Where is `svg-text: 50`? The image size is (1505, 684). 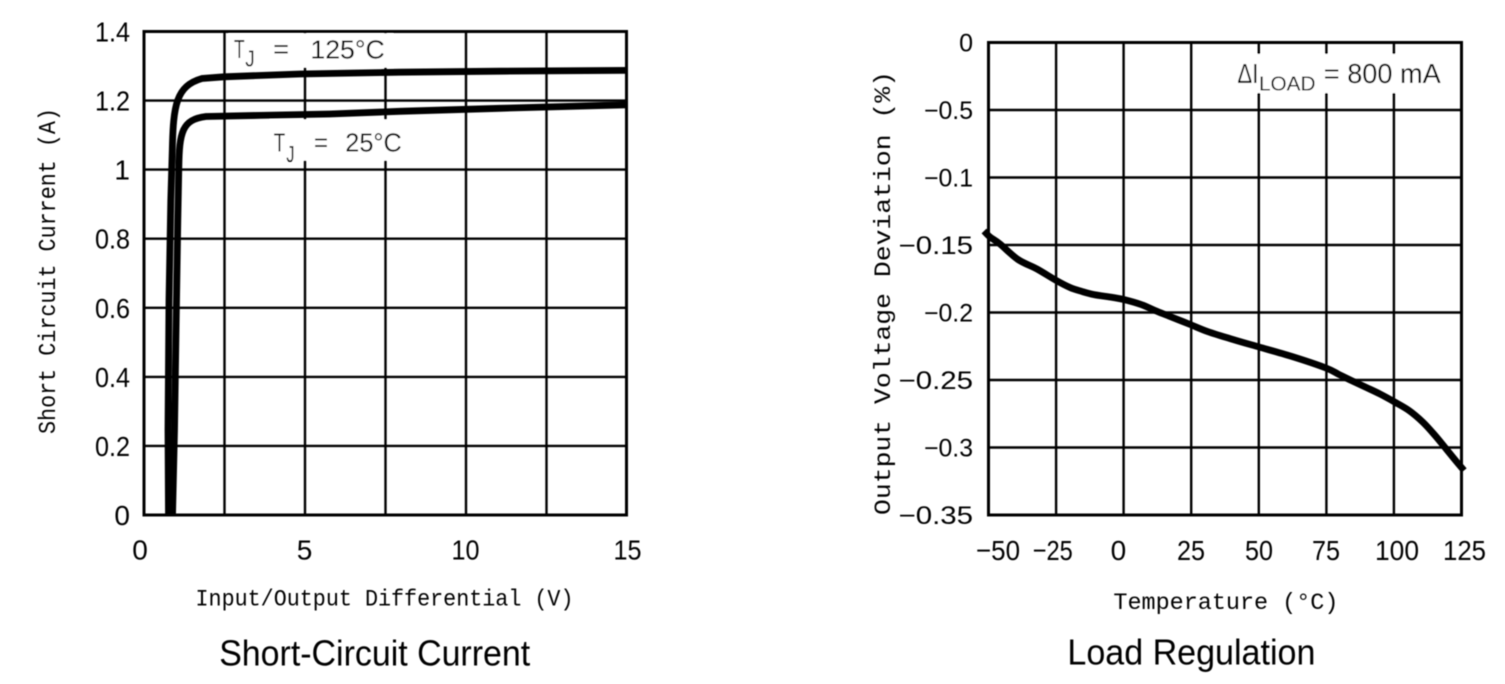
svg-text: 50 is located at coordinates (1259, 550).